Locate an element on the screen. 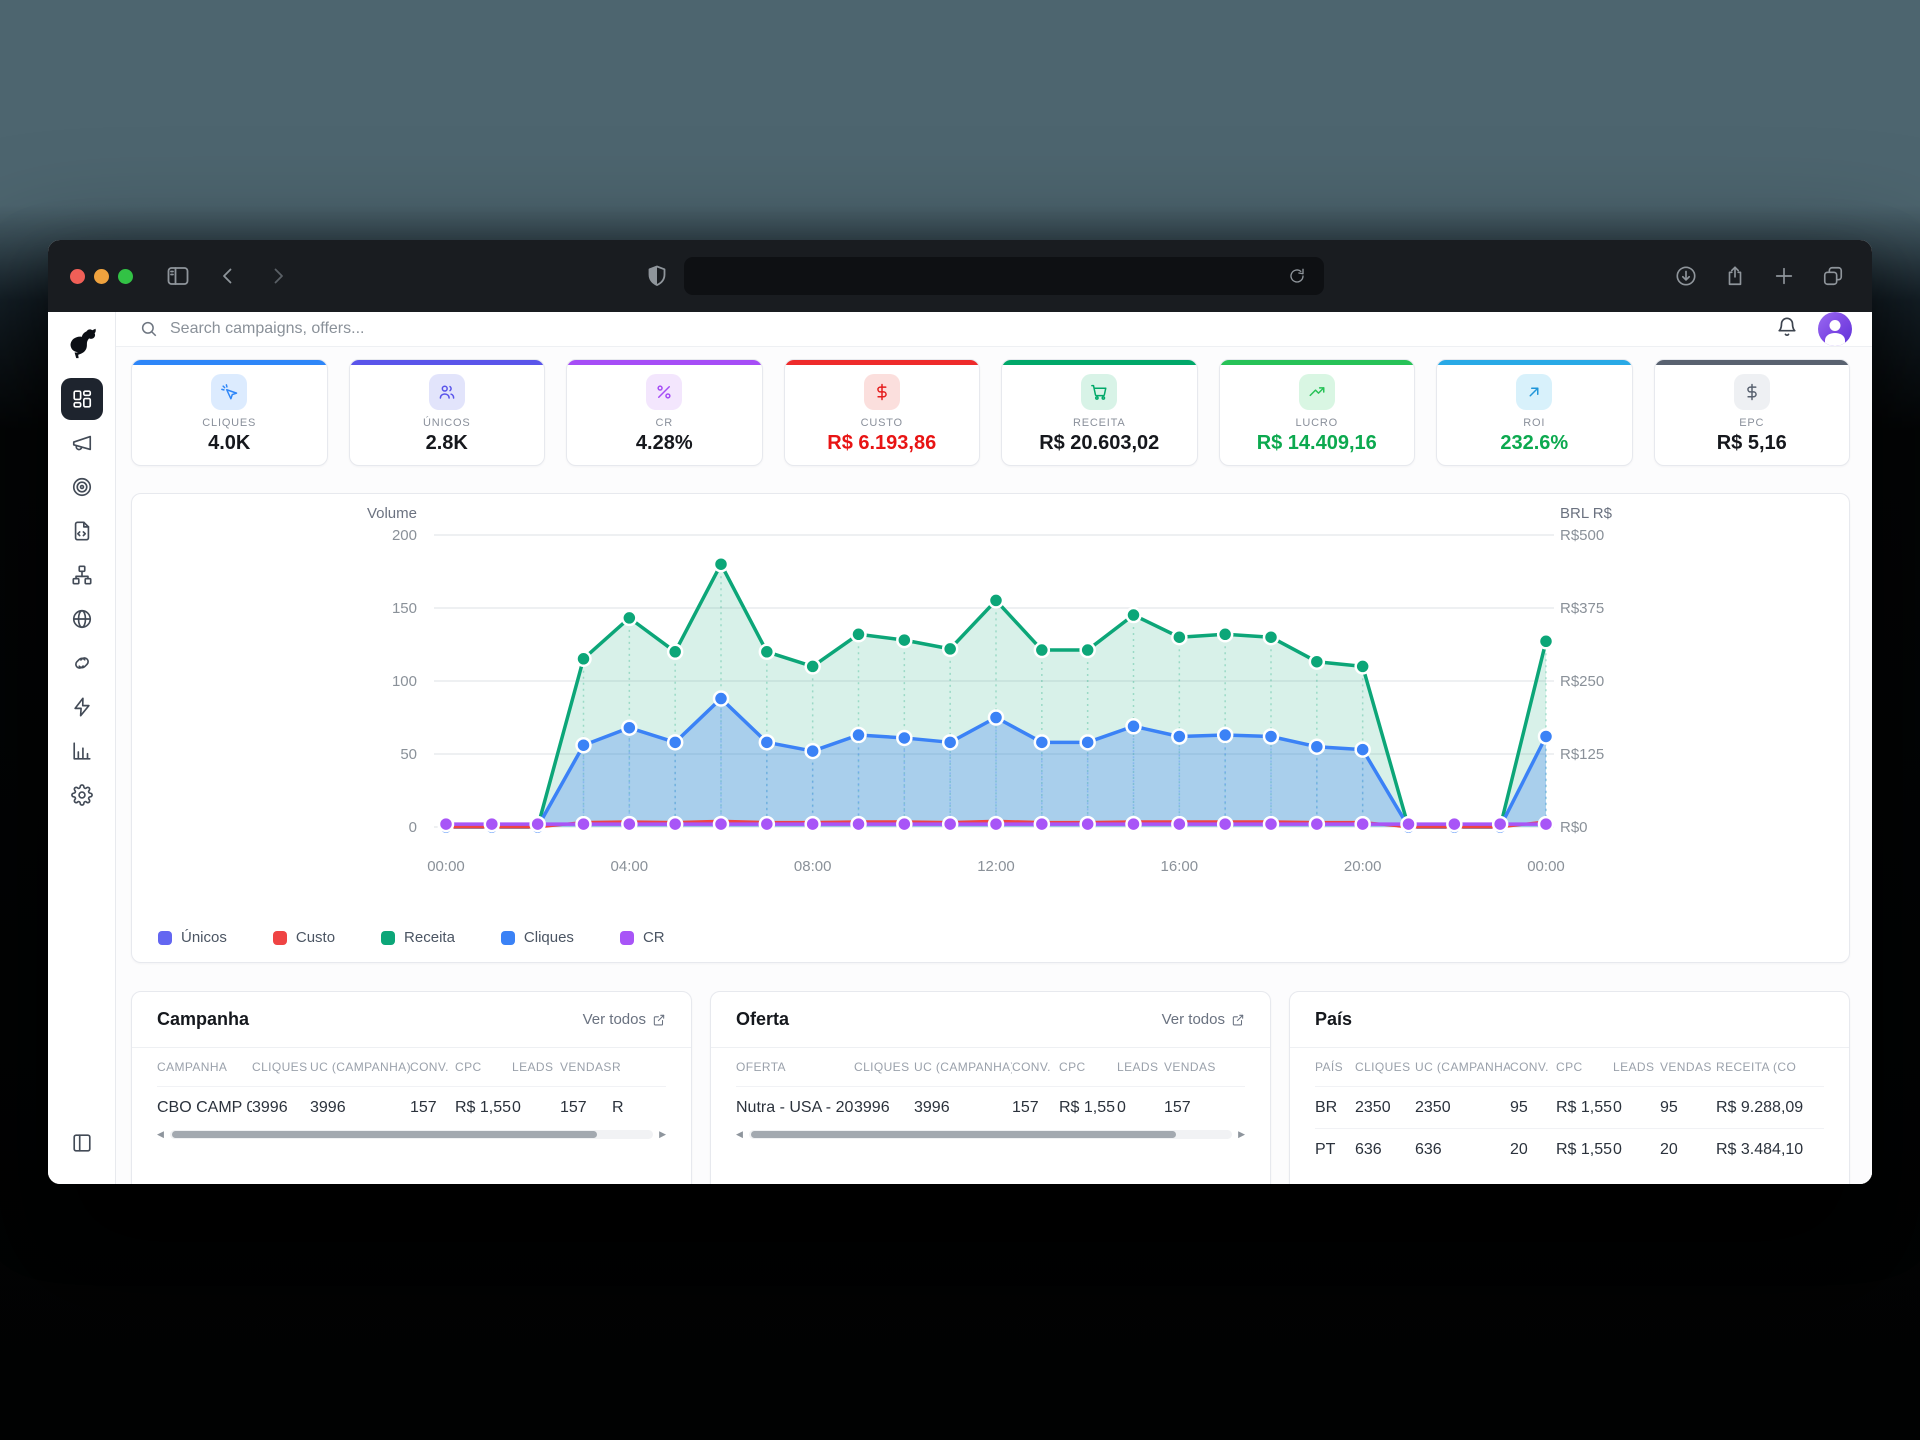 The width and height of the screenshot is (1920, 1440). new-tab-icon is located at coordinates (1784, 276).